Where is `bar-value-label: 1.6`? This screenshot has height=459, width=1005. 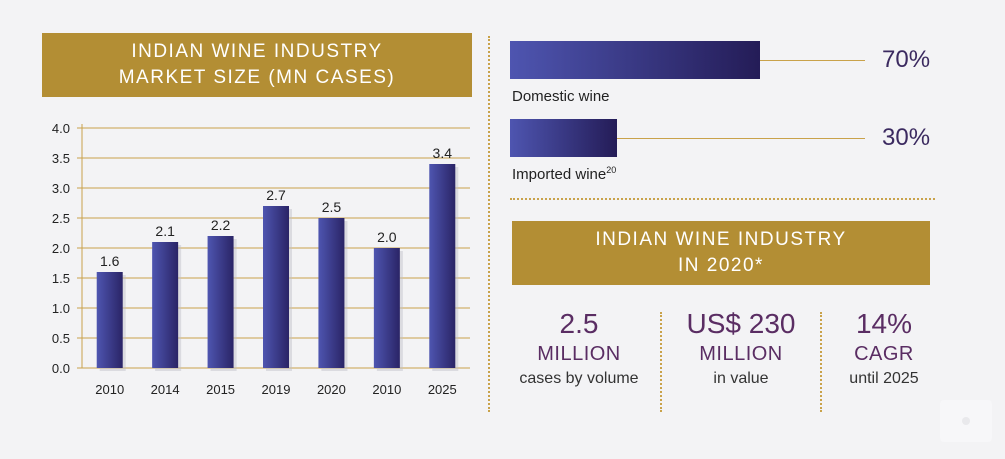 bar-value-label: 1.6 is located at coordinates (110, 261).